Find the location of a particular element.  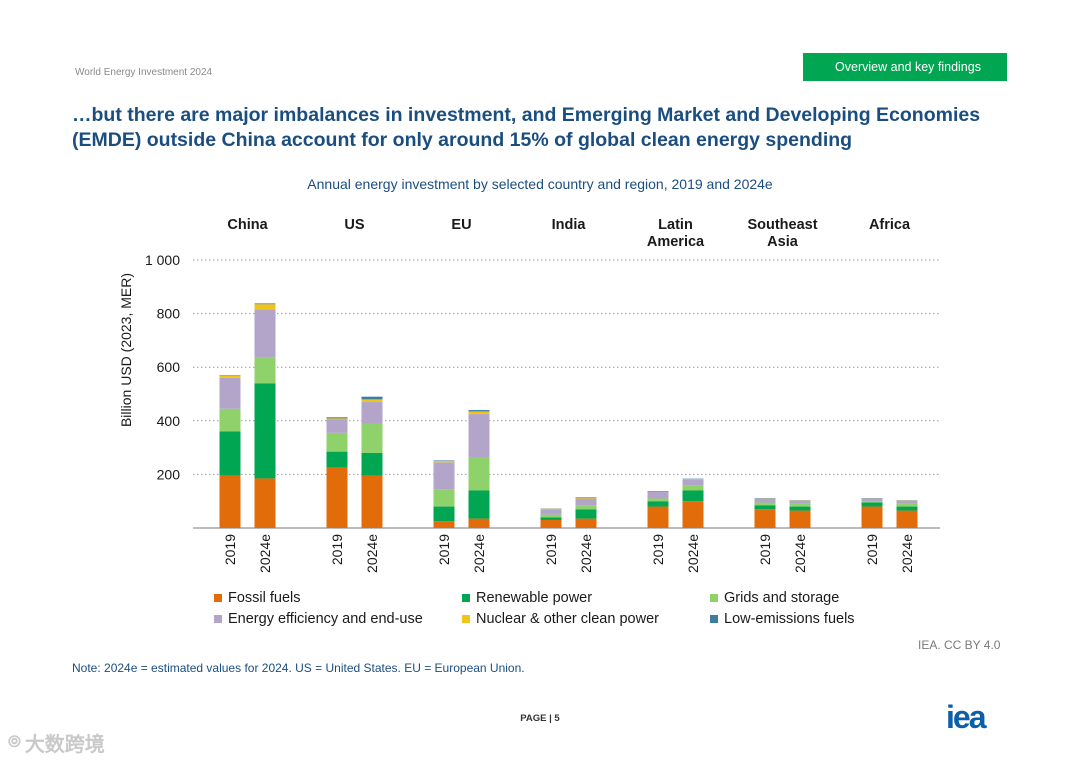

legend-item: Nuclear & other clean power is located at coordinates (560, 619).